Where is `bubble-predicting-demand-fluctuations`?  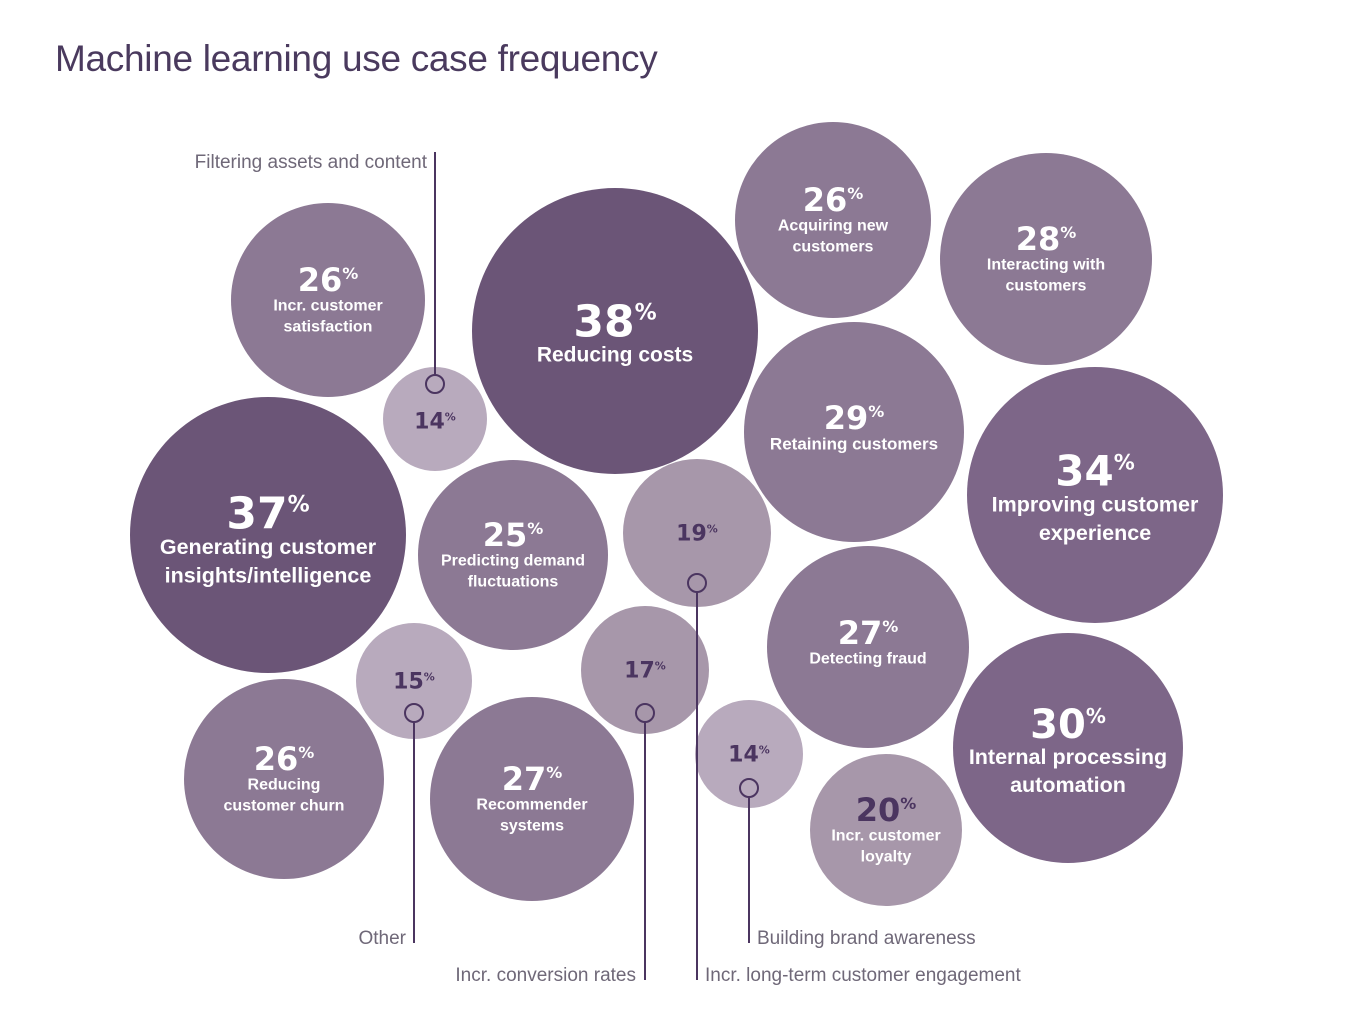 bubble-predicting-demand-fluctuations is located at coordinates (513, 555).